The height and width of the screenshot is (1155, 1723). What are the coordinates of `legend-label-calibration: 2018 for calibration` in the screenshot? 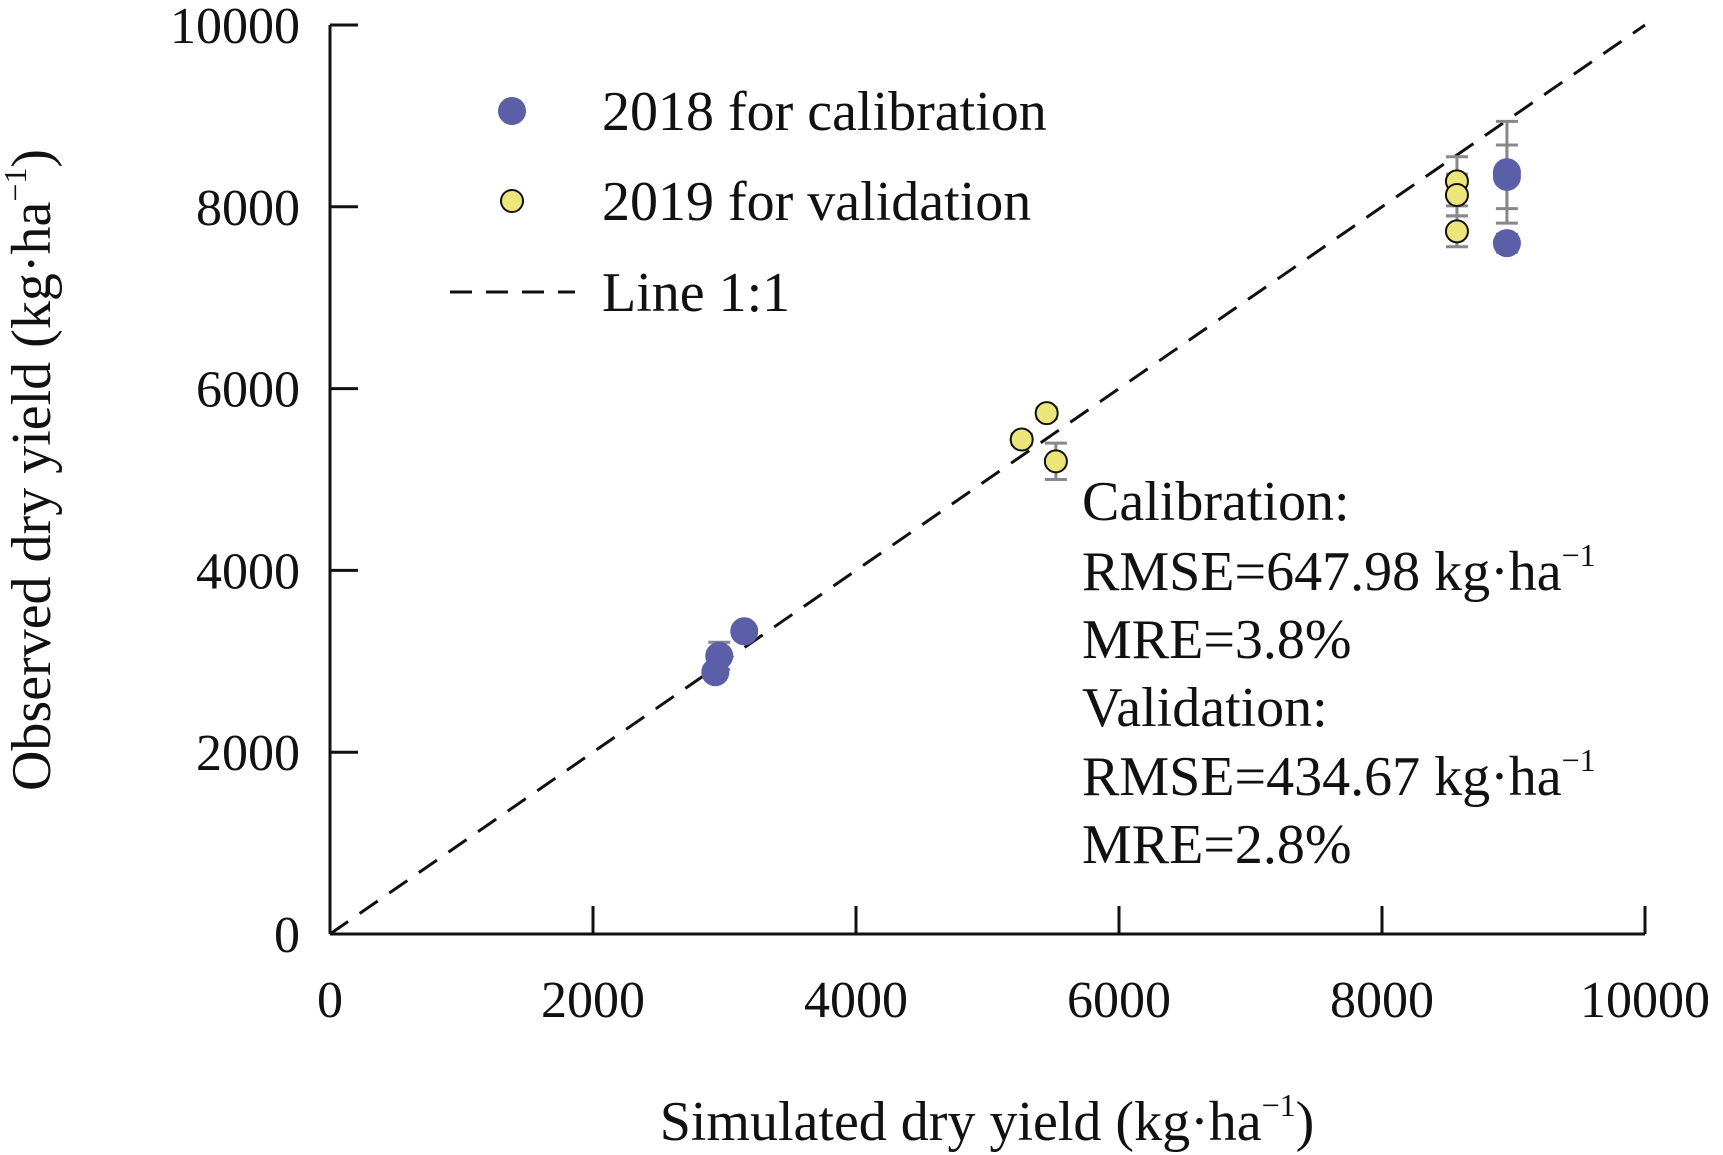 It's located at (824, 112).